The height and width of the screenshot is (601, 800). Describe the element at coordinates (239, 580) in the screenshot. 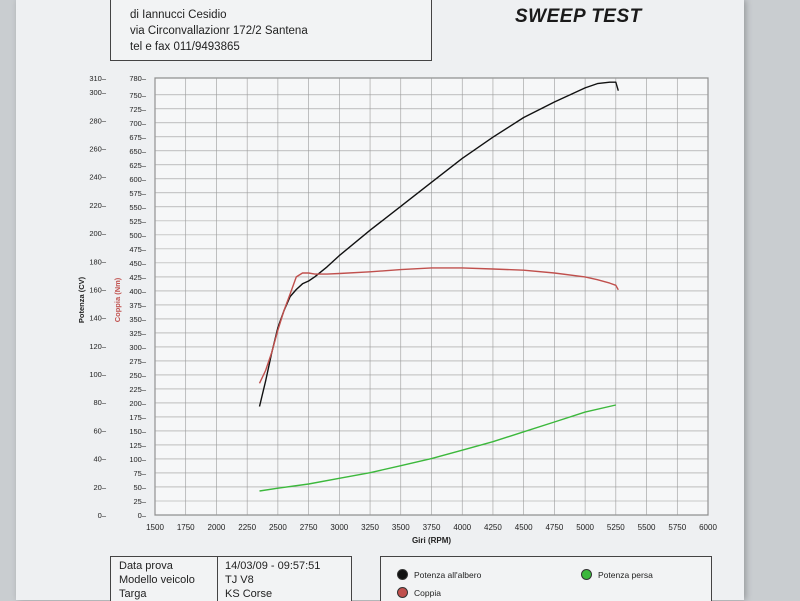

I see `info-value-model: TJ V8` at that location.